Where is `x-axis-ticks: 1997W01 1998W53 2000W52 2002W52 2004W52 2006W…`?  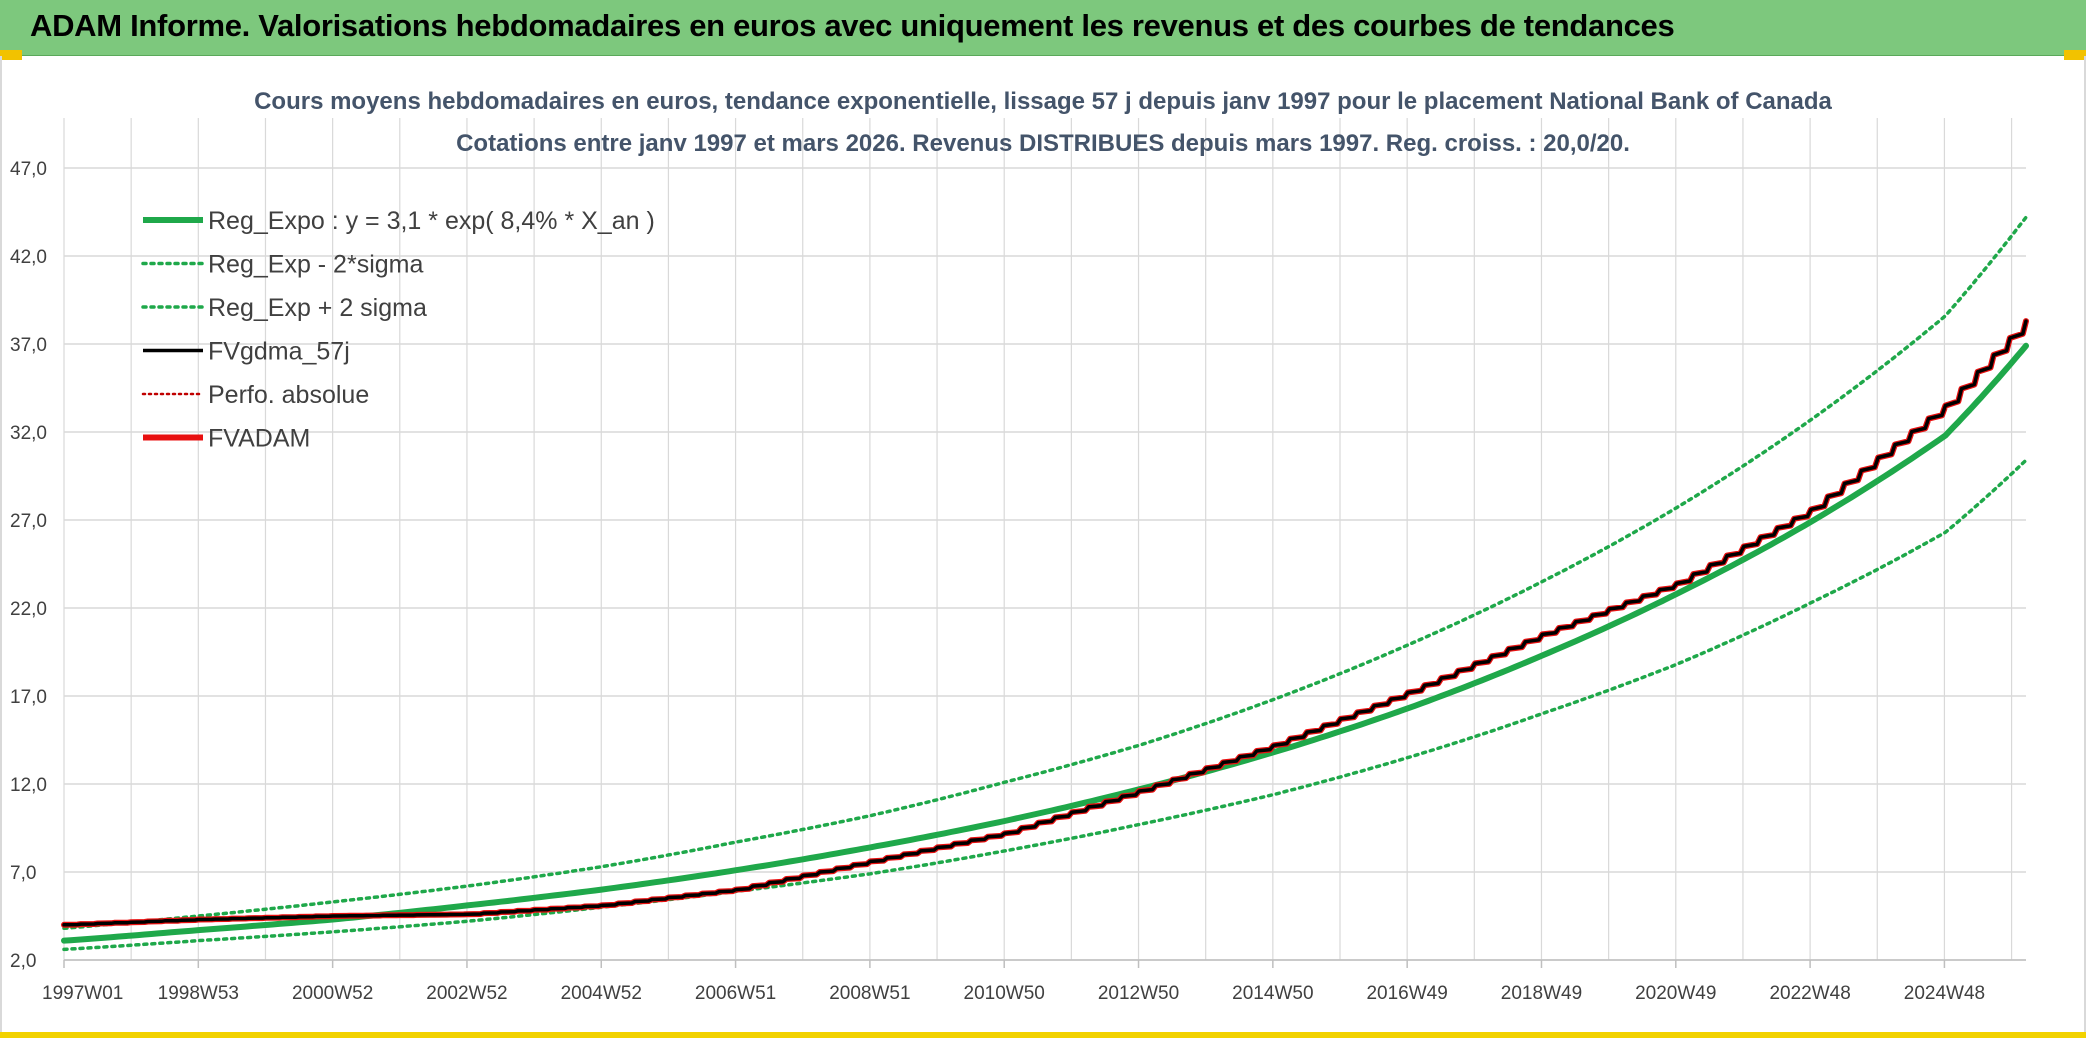 x-axis-ticks: 1997W01 1998W53 2000W52 2002W52 2004W52 2006W… is located at coordinates (1013, 993).